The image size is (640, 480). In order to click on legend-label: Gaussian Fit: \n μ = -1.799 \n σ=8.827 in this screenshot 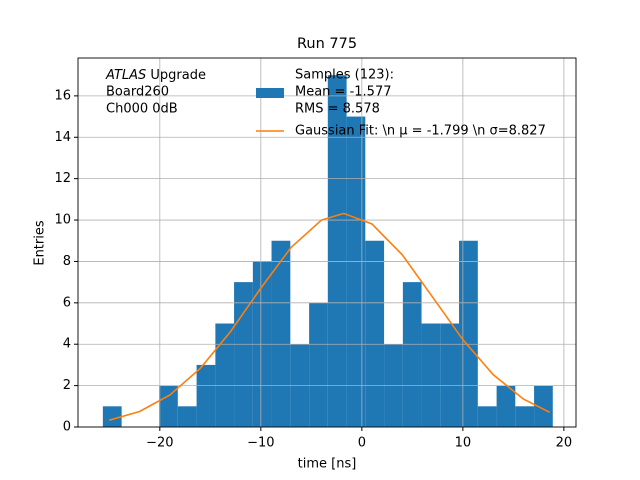, I will do `click(420, 131)`.